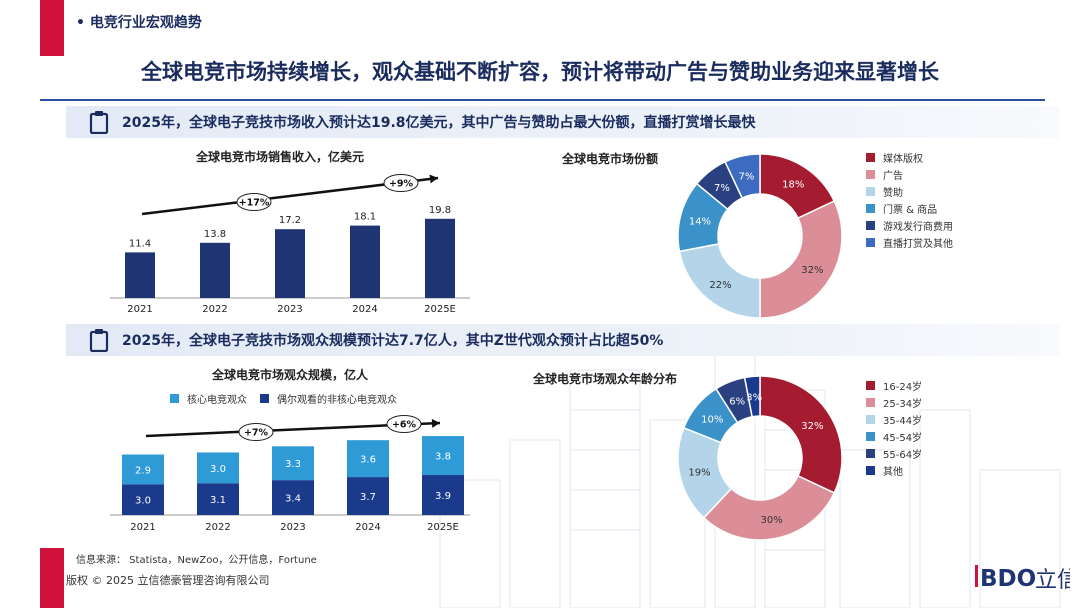 The width and height of the screenshot is (1080, 608). I want to click on legend-label: 偶尔观看的非核心电竞观众, so click(337, 400).